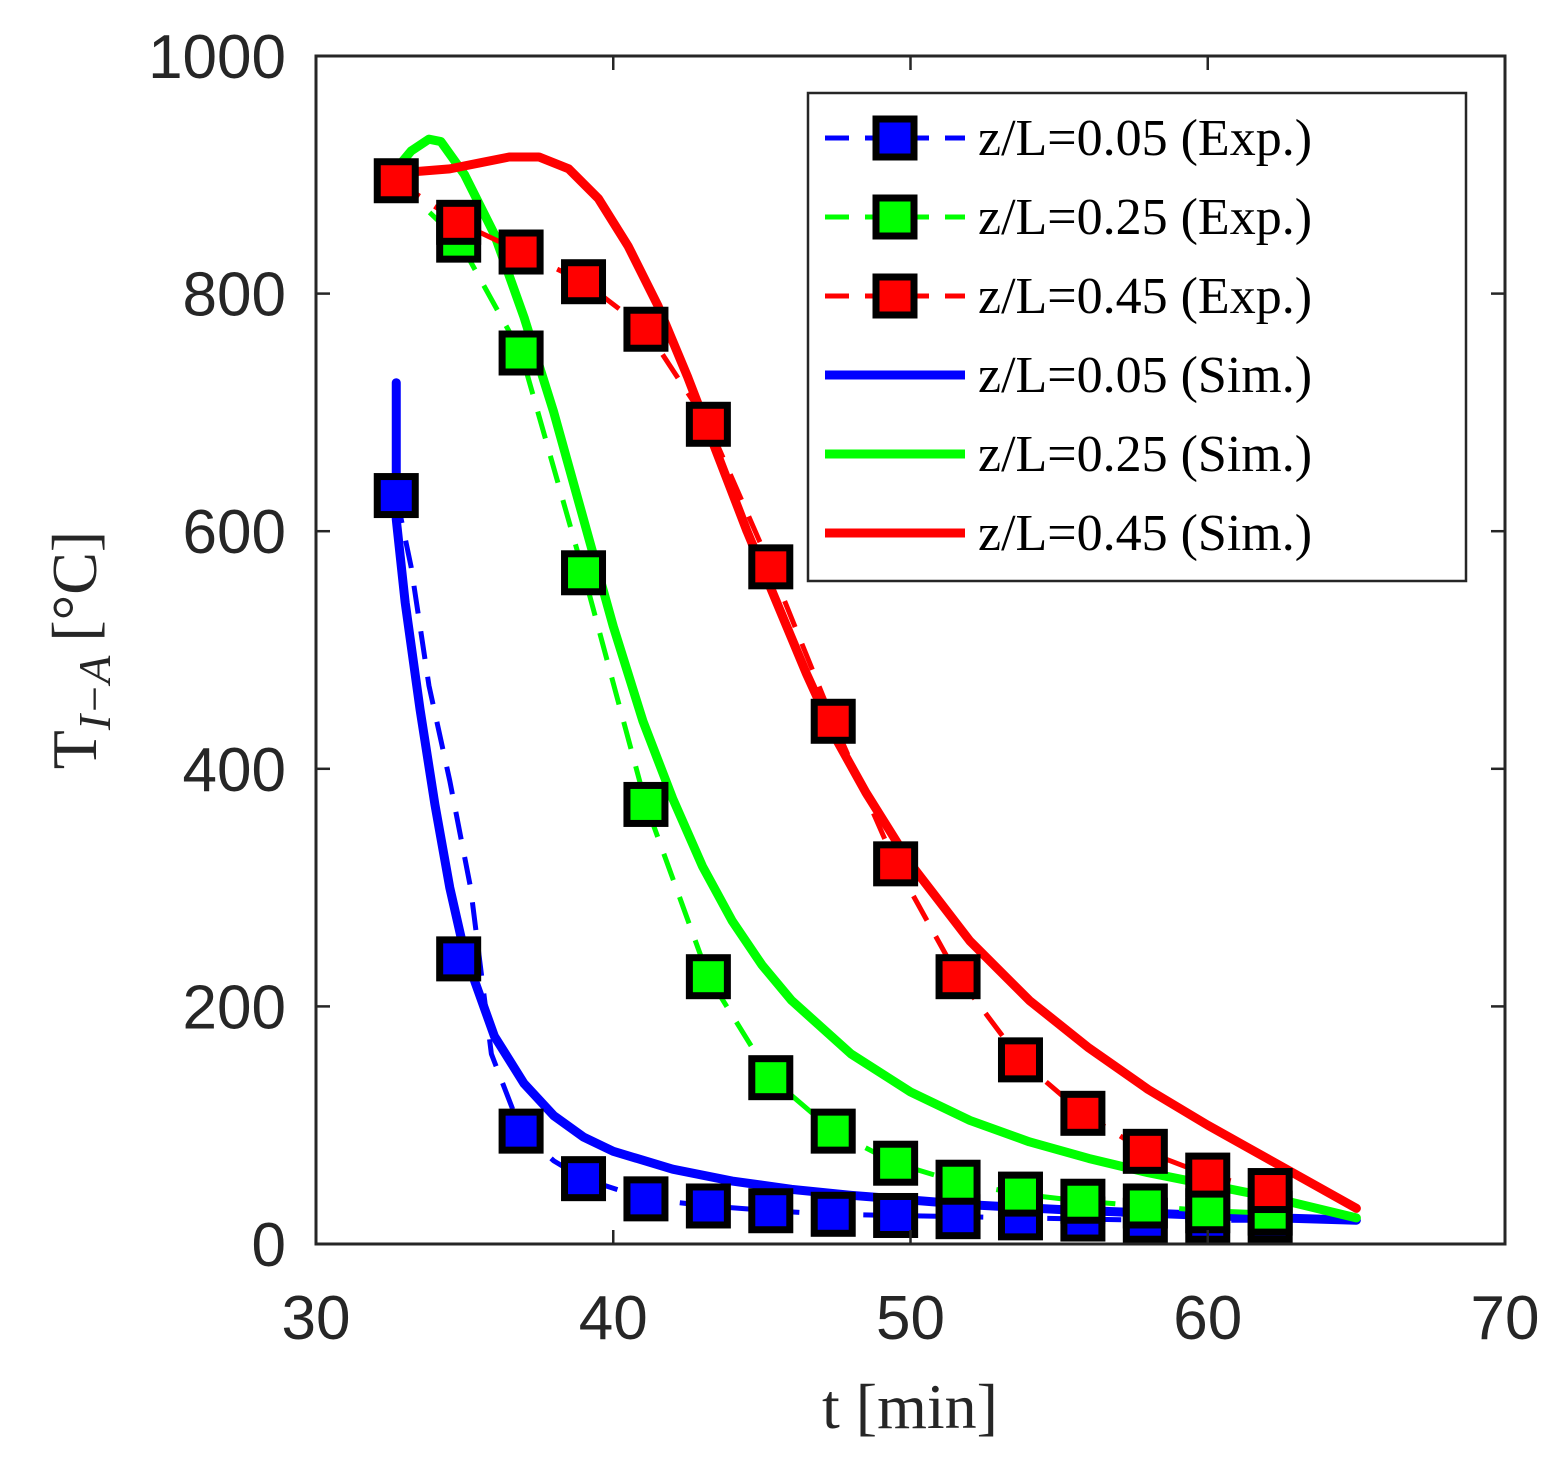 The height and width of the screenshot is (1480, 1563). I want to click on y-tick-label: 1000, so click(217, 57).